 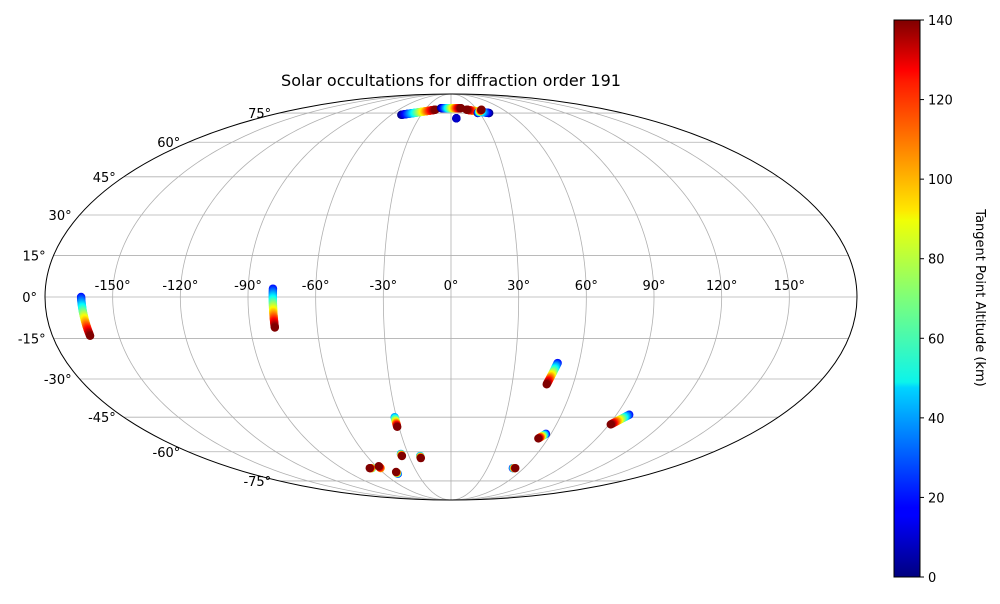 What do you see at coordinates (979, 297) in the screenshot?
I see `colorbar-label: Tangent Point Altitude (km)` at bounding box center [979, 297].